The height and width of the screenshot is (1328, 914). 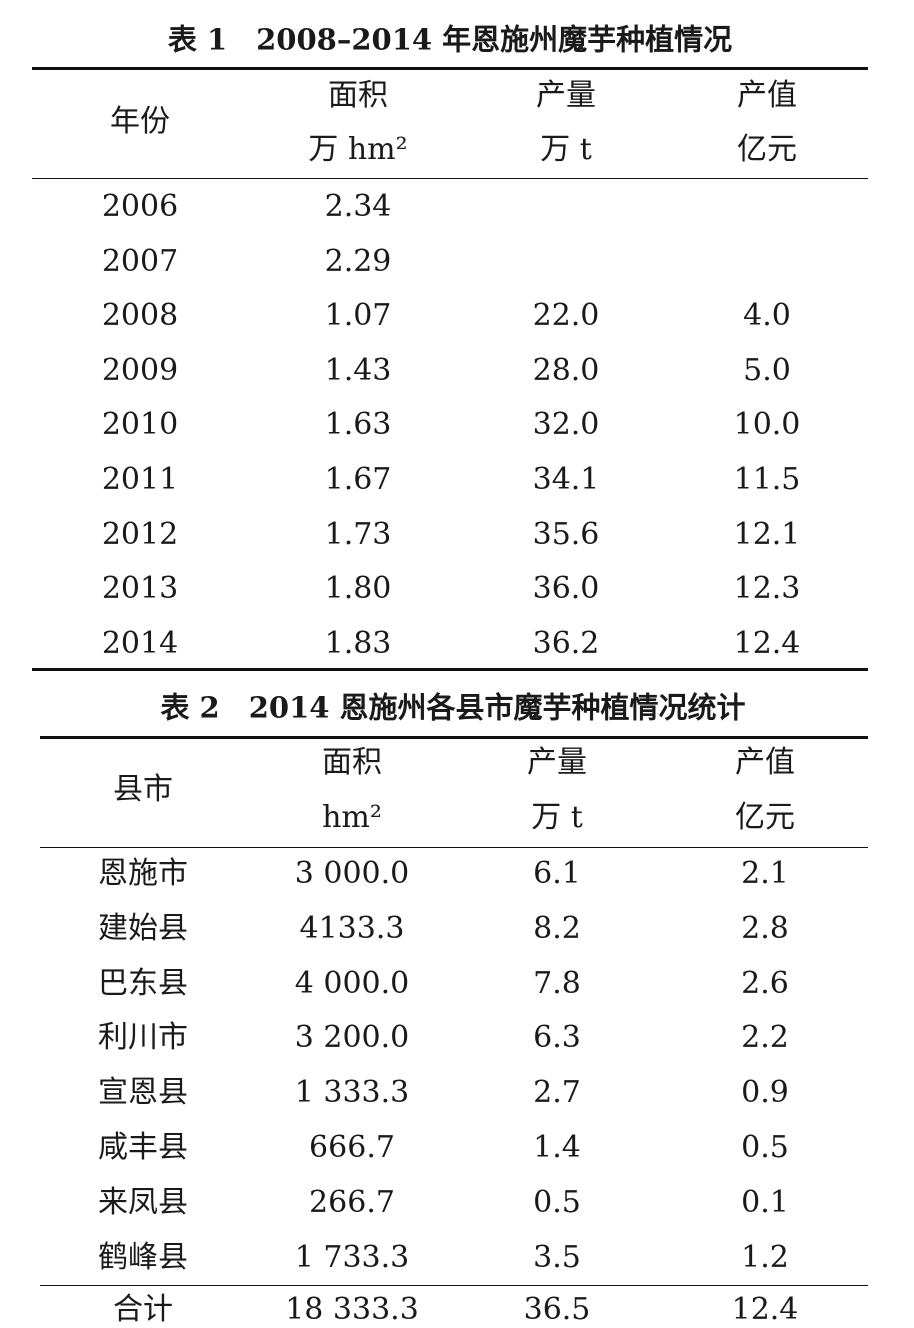 What do you see at coordinates (352, 1147) in the screenshot?
I see `table-cell: 666.7` at bounding box center [352, 1147].